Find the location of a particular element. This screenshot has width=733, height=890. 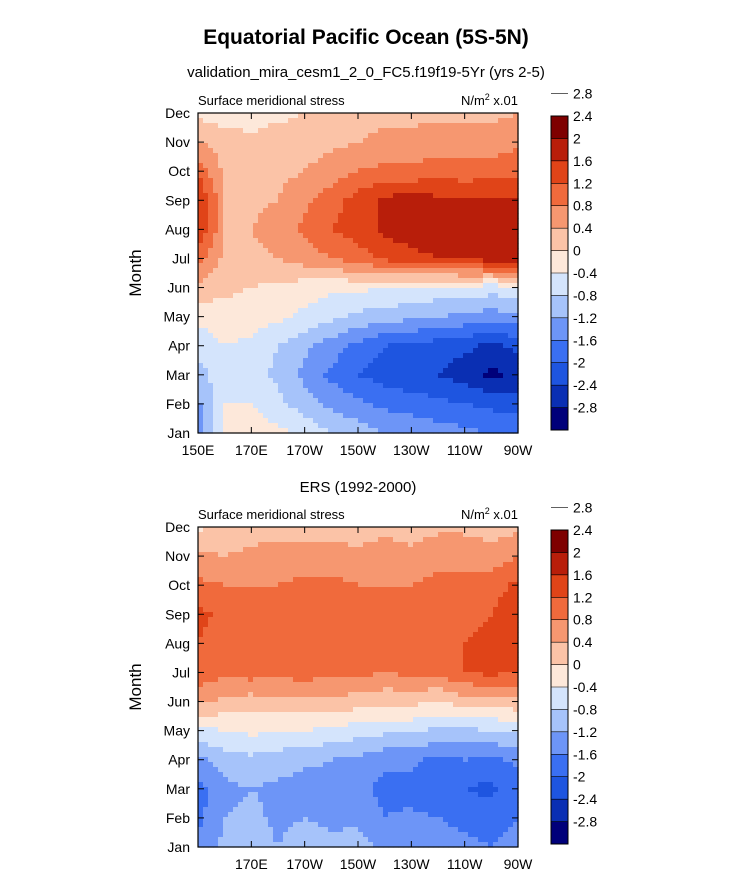

x-tick-label: 150E is located at coordinates (198, 450).